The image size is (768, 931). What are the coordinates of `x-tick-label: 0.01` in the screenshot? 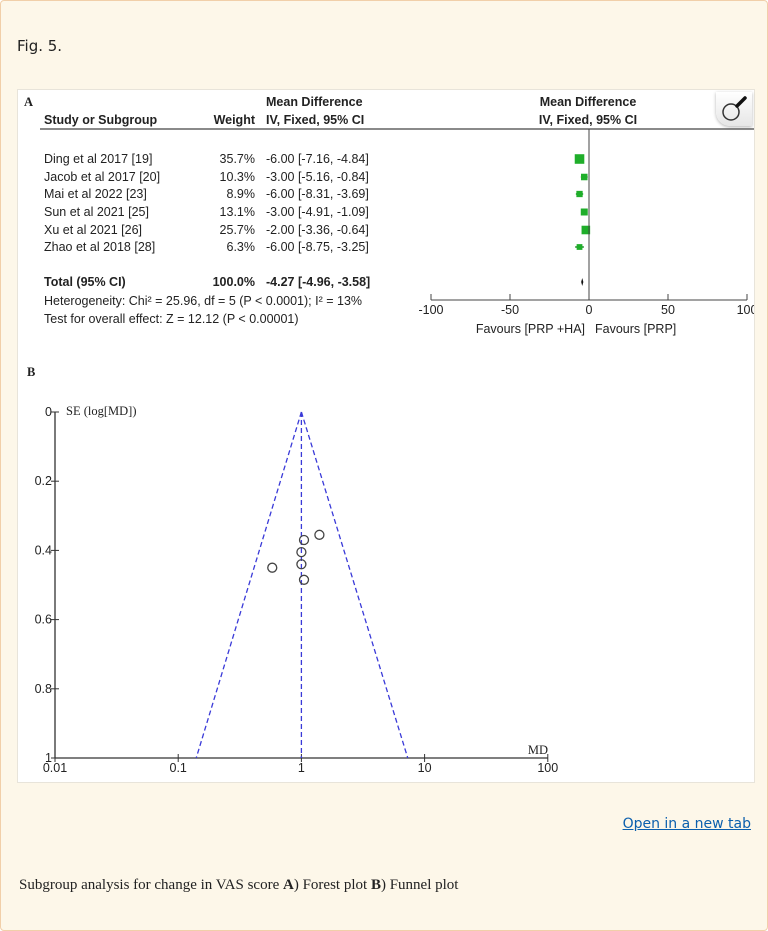 It's located at (55, 768).